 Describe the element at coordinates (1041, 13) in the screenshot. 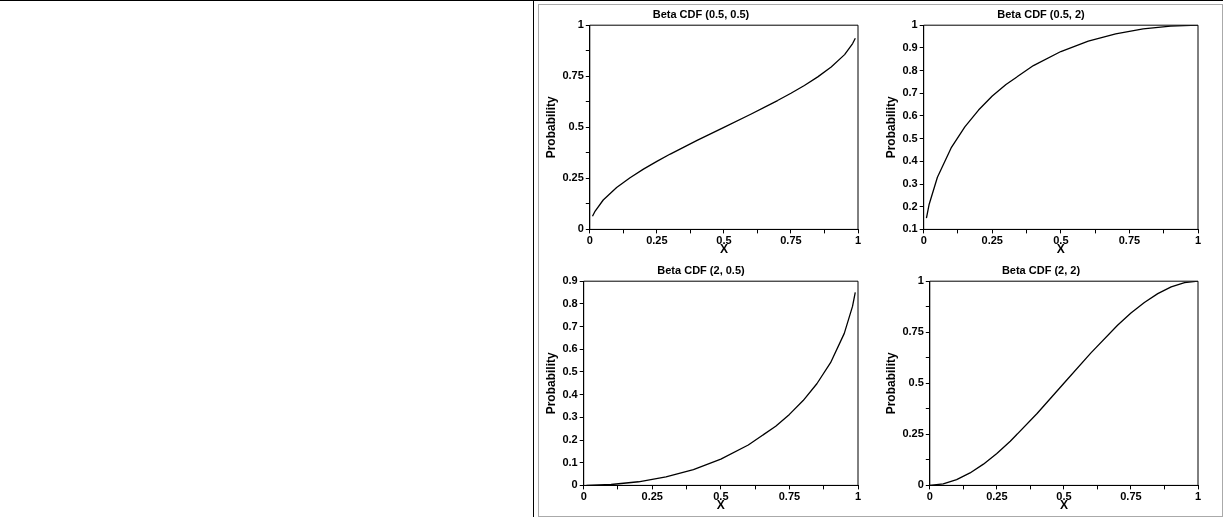

I see `chart-title: Beta CDF (0.5, 2)` at that location.